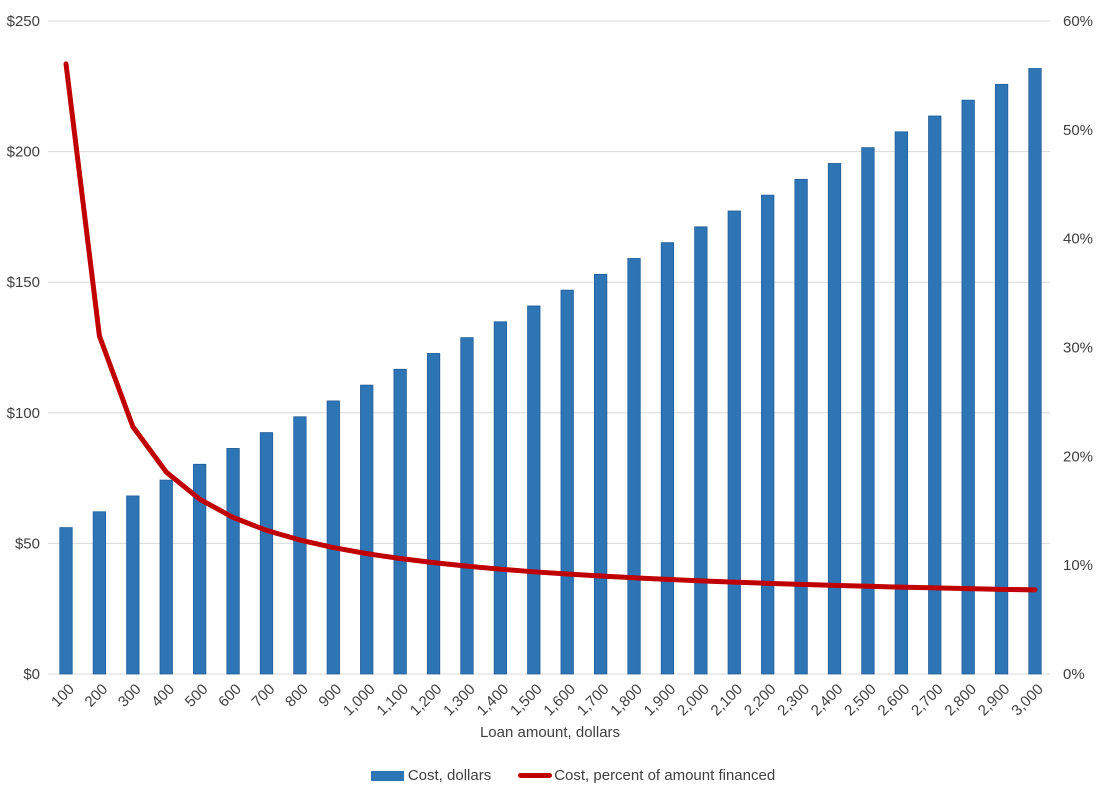 Image resolution: width=1100 pixels, height=785 pixels. Describe the element at coordinates (163, 696) in the screenshot. I see `x-tick-label: 400` at that location.